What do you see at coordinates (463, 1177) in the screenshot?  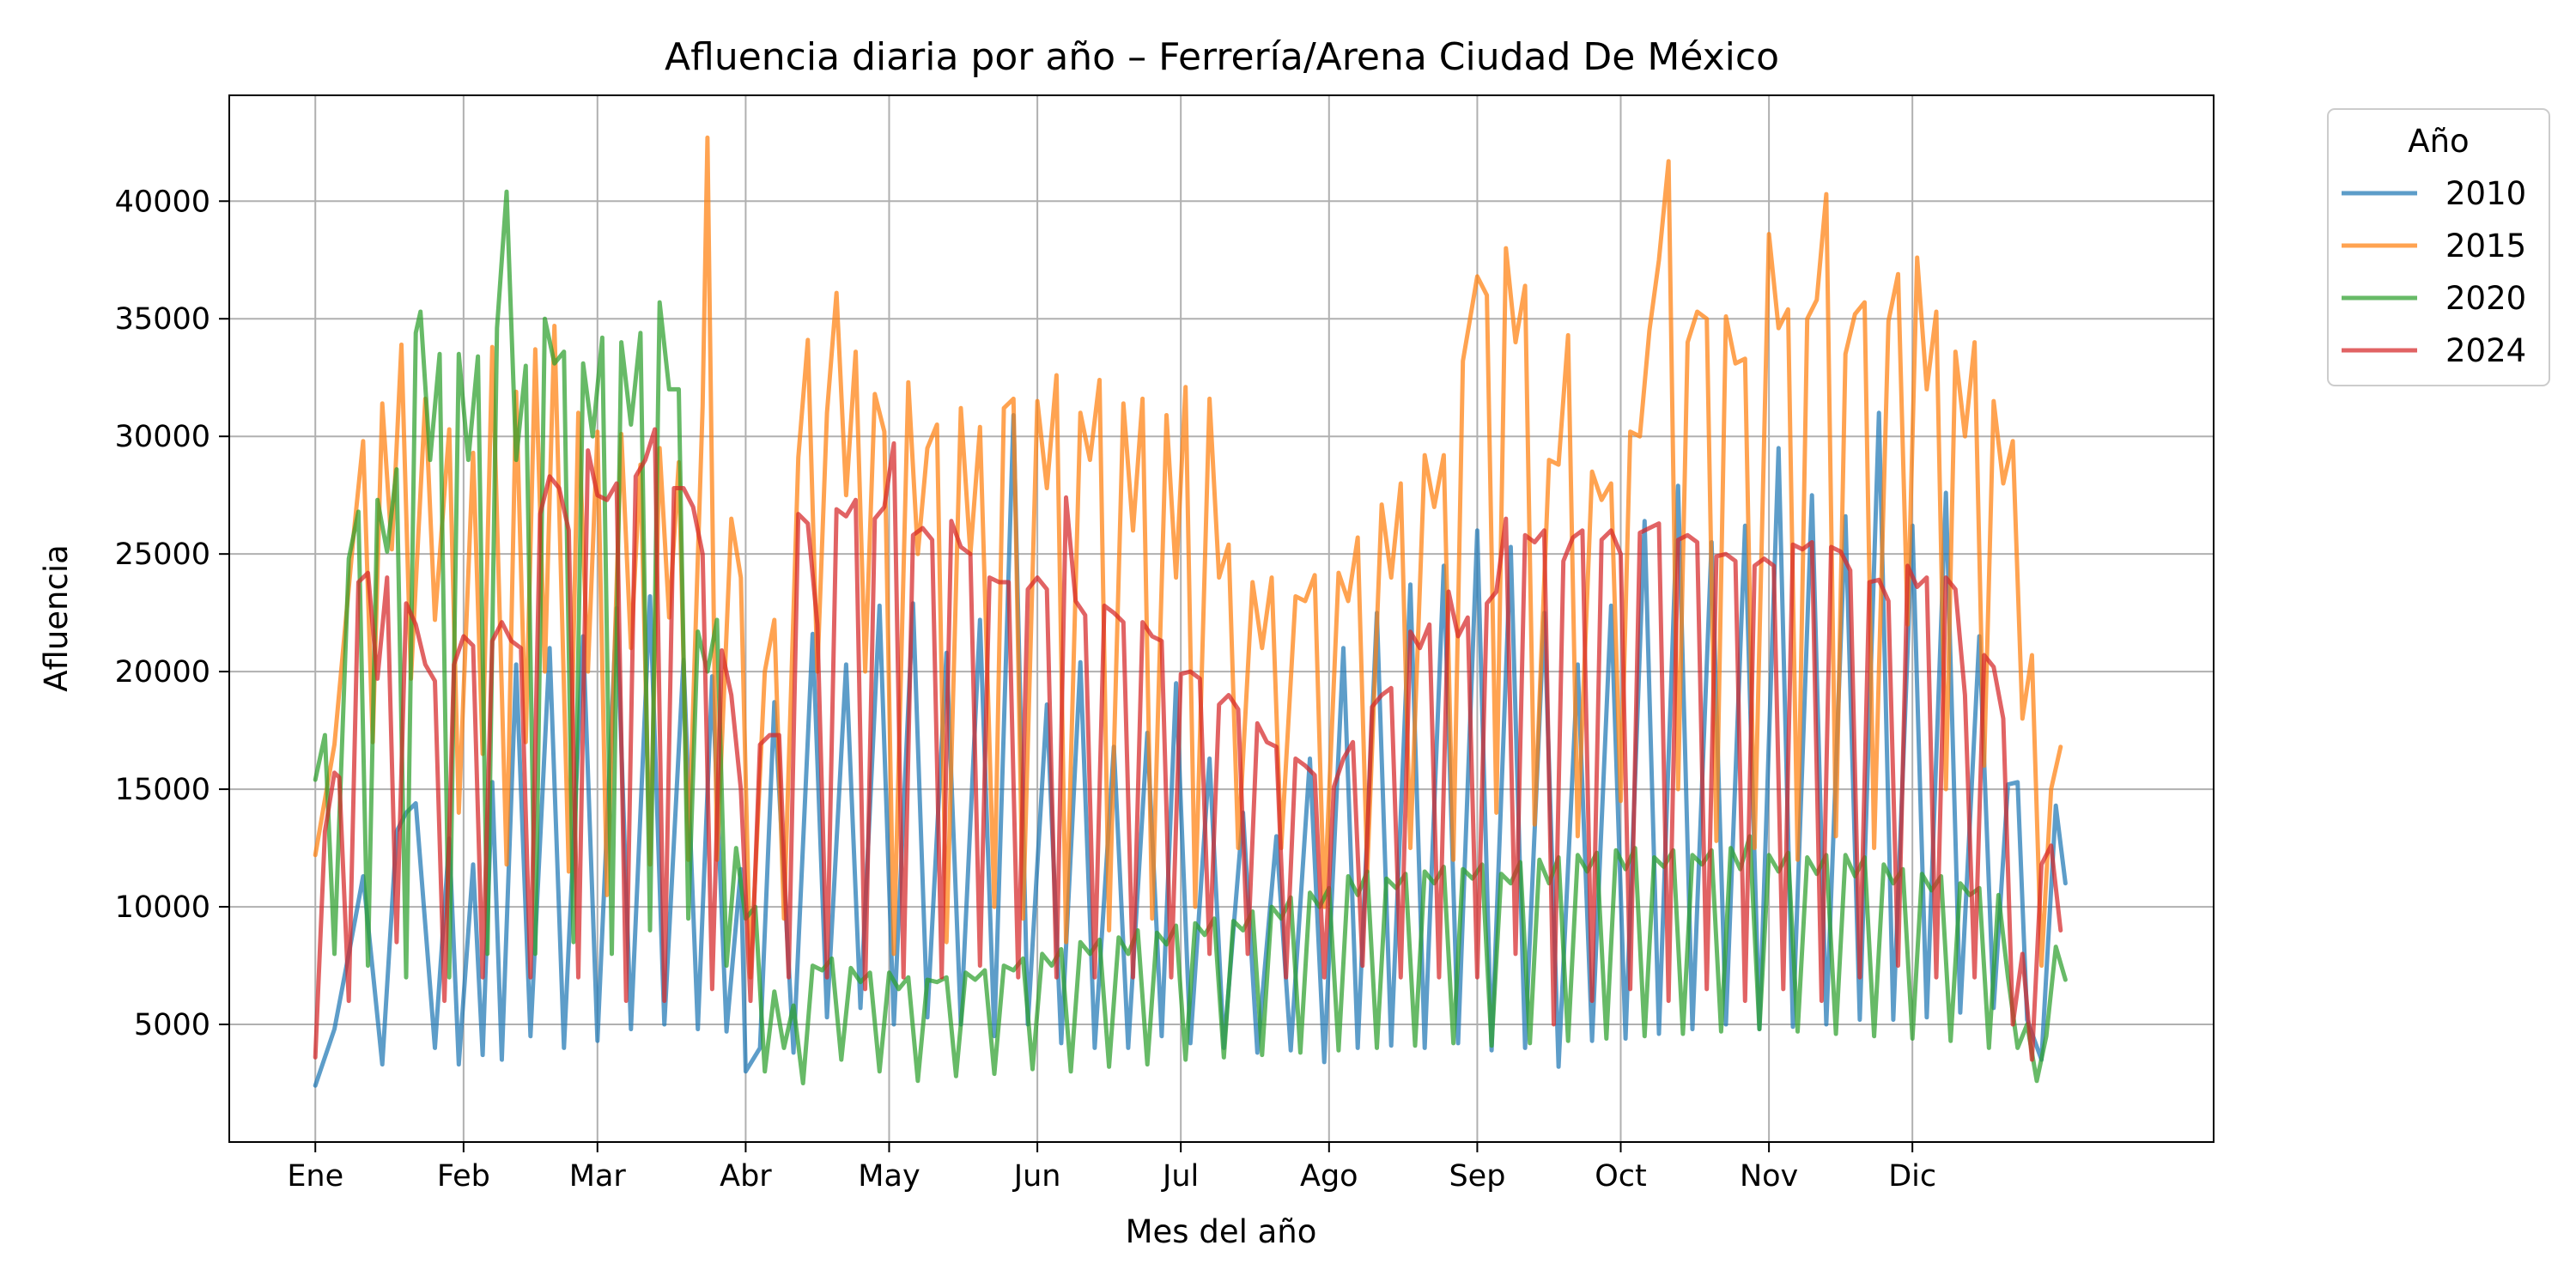 I see `x-tick-label: Feb` at bounding box center [463, 1177].